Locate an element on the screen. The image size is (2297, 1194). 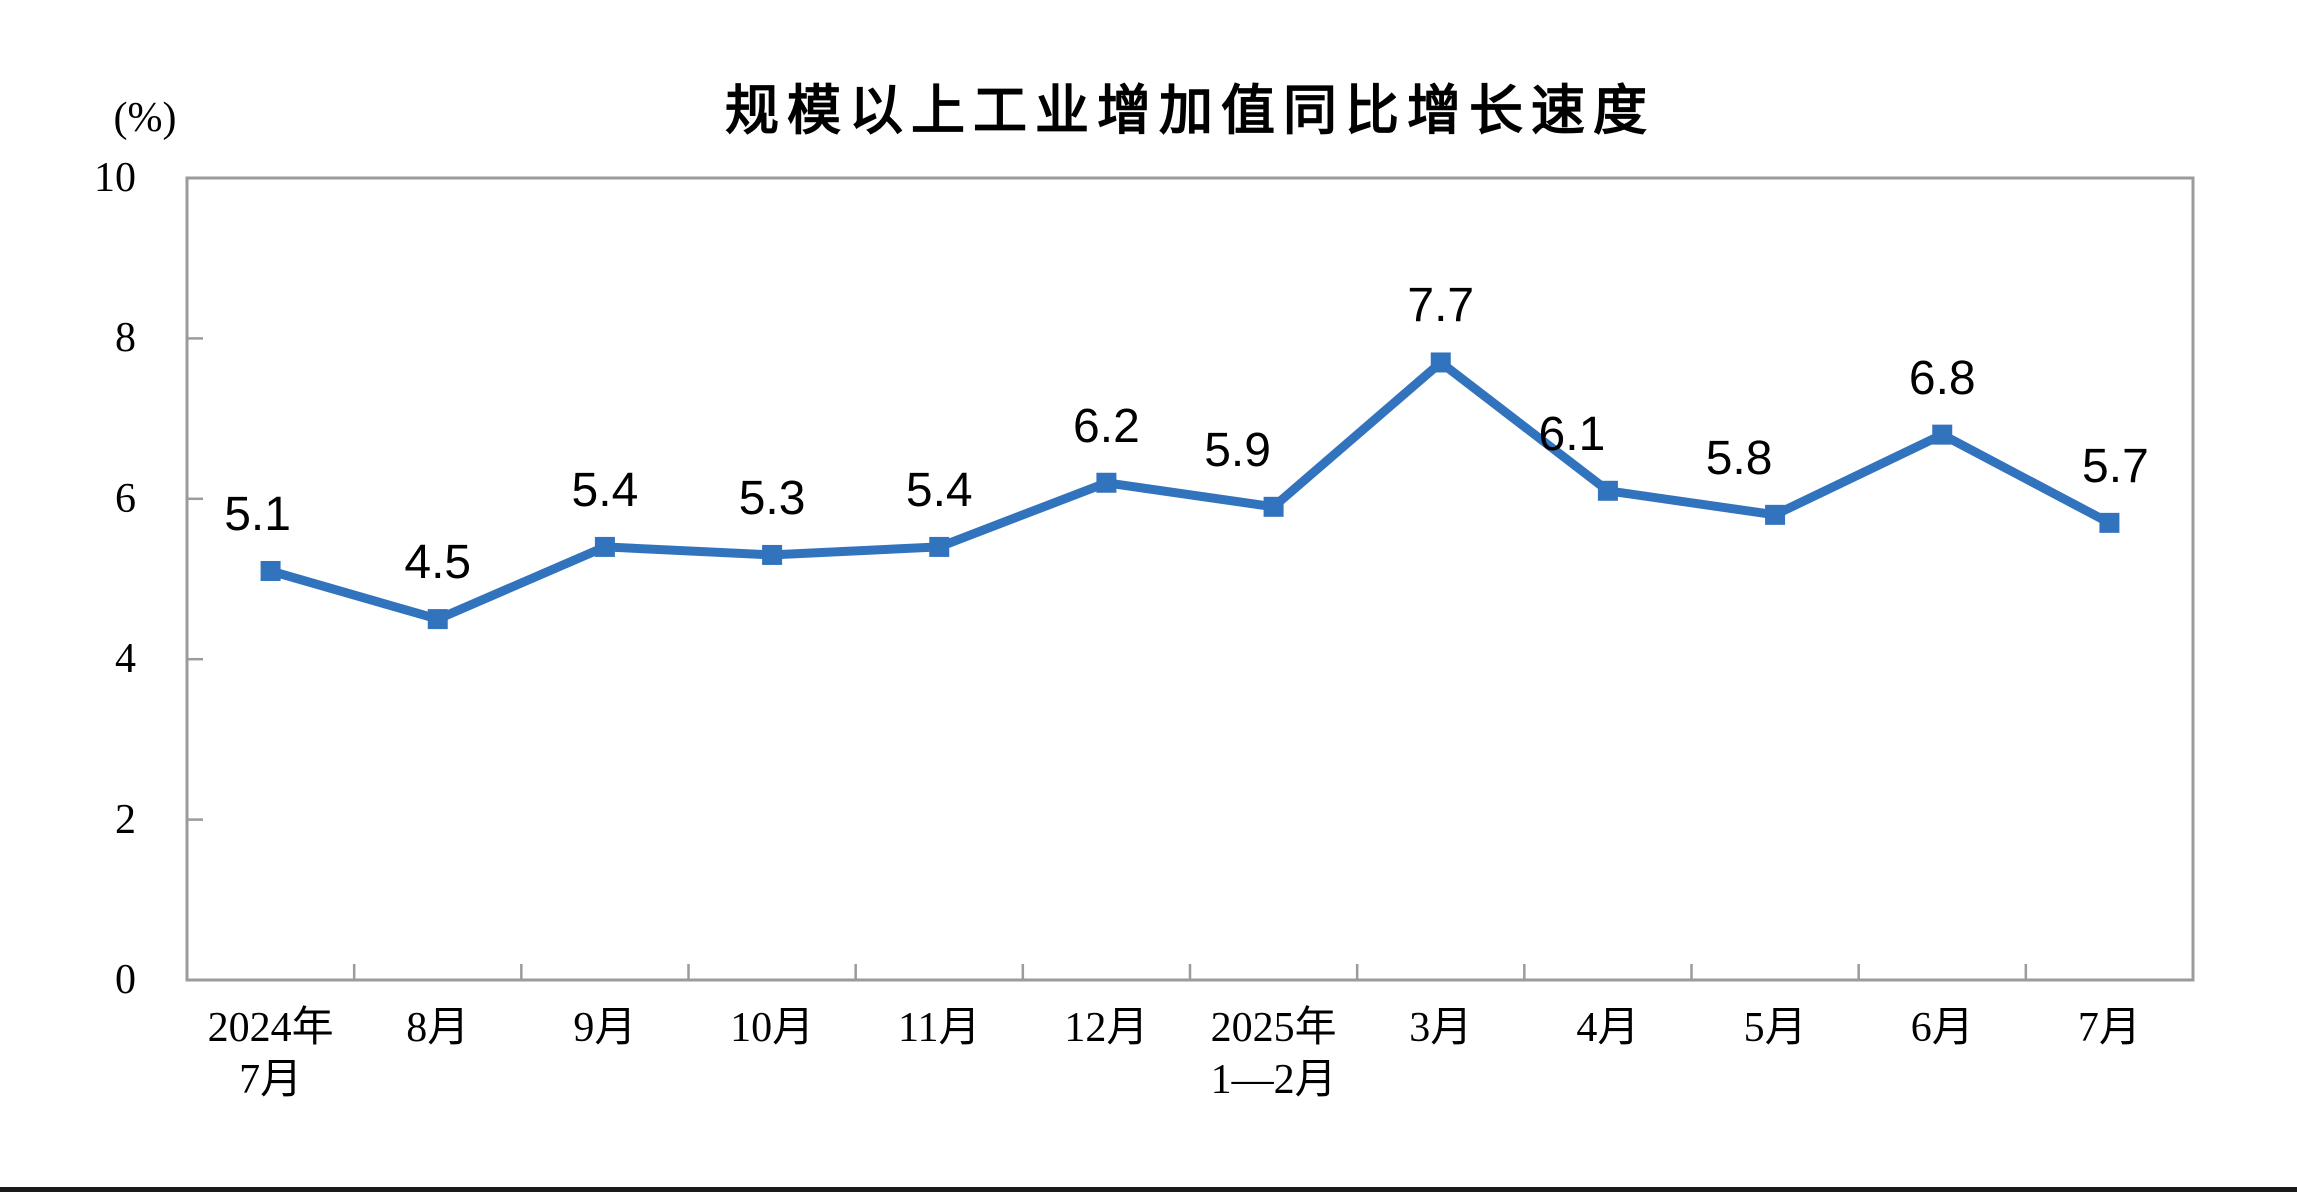
data-label: 5.1 is located at coordinates (257, 514).